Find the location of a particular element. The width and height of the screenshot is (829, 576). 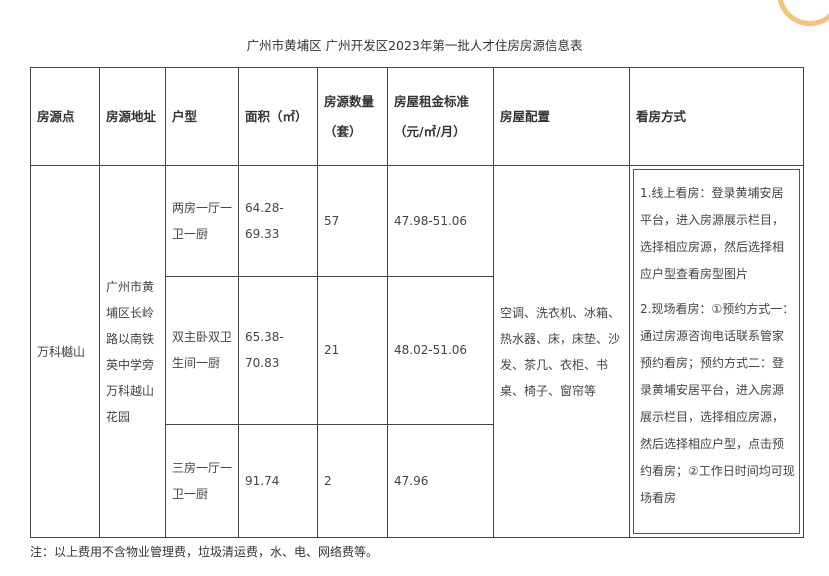

source-cell: 万科樾山 is located at coordinates (65, 351).